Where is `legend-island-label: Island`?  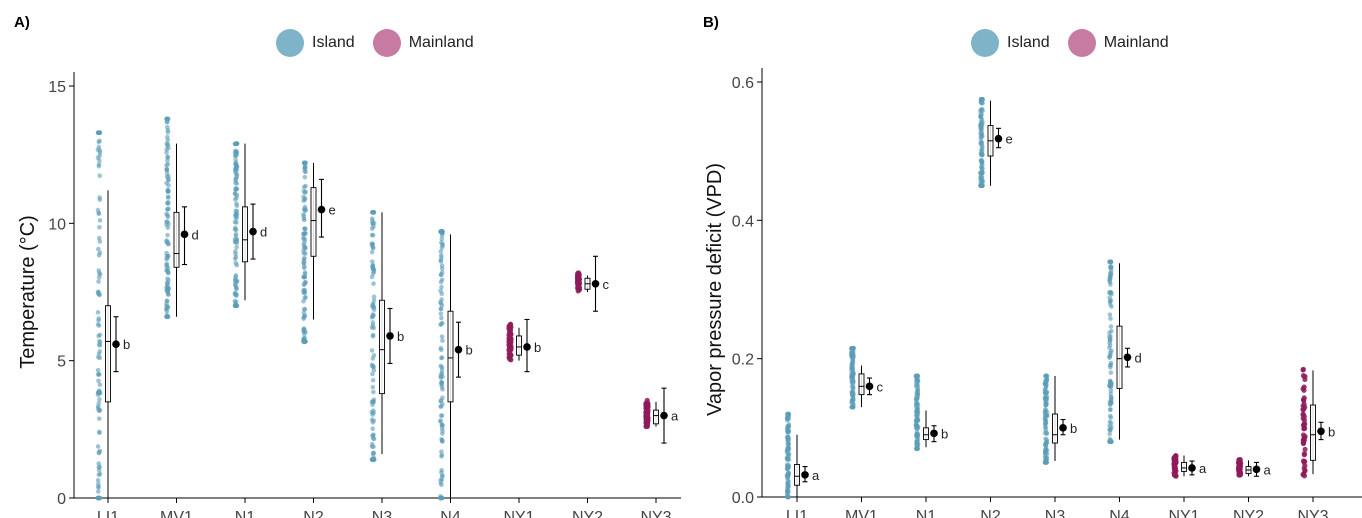
legend-island-label: Island is located at coordinates (333, 42).